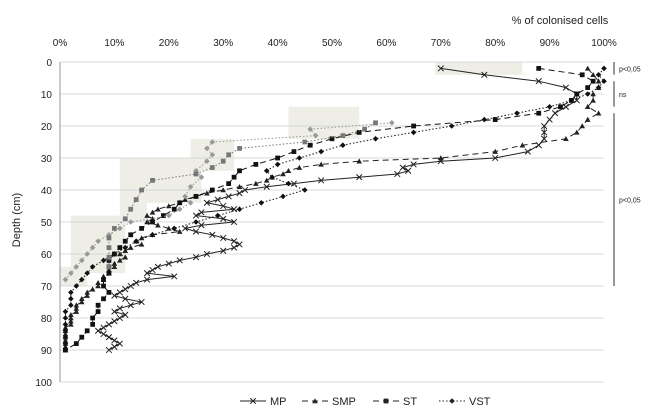 The height and width of the screenshot is (416, 654). I want to click on y-tick-label: 90, so click(47, 351).